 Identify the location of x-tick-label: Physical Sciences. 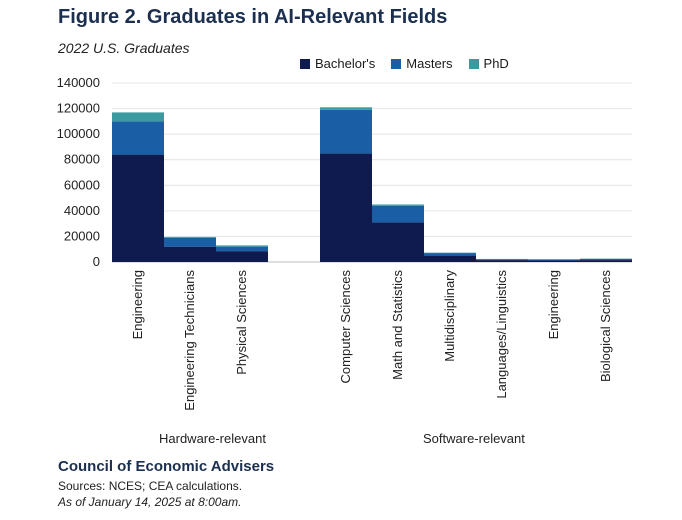
(241, 322).